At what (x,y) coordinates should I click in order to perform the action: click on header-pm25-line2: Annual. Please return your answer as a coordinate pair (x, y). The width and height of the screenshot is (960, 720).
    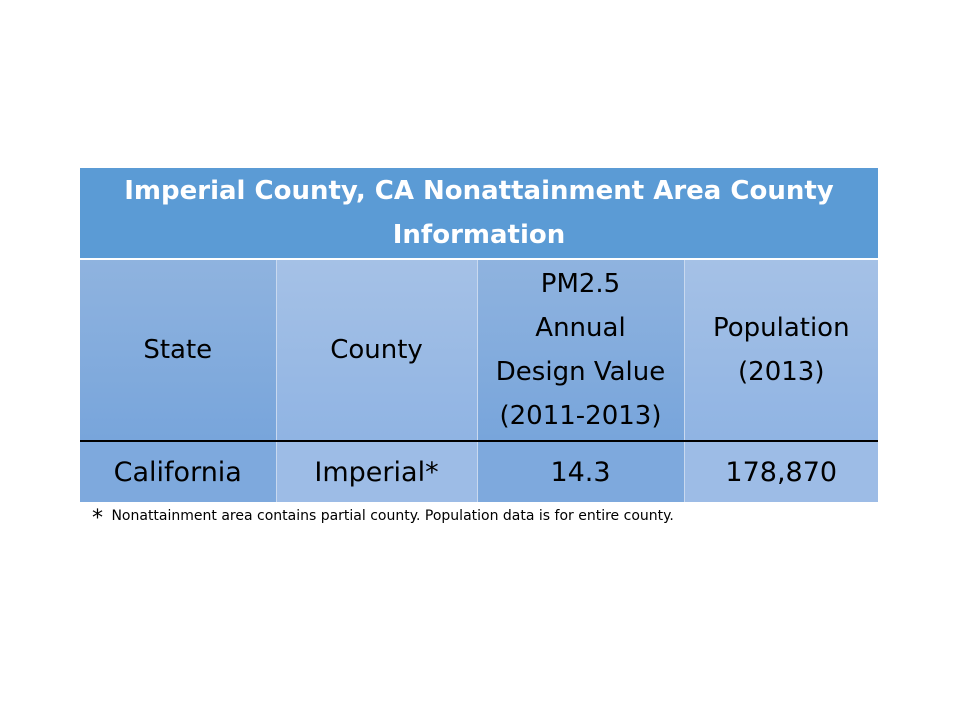
    Looking at the image, I should click on (580, 328).